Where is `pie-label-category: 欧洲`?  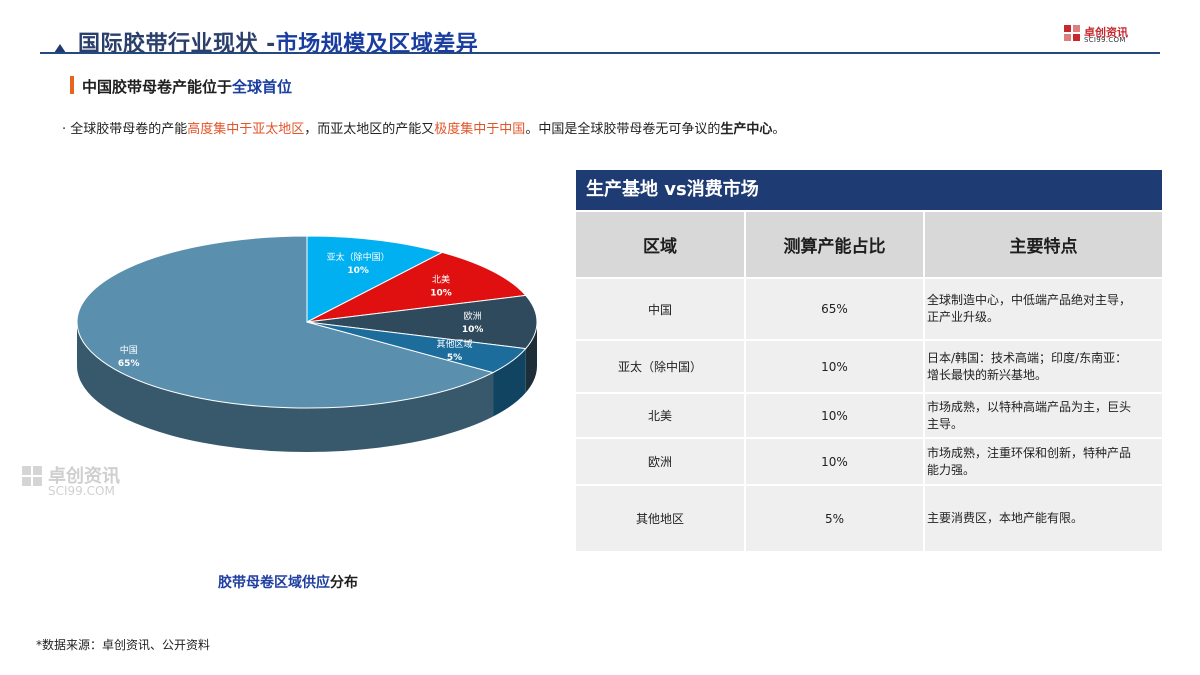 pie-label-category: 欧洲 is located at coordinates (473, 316).